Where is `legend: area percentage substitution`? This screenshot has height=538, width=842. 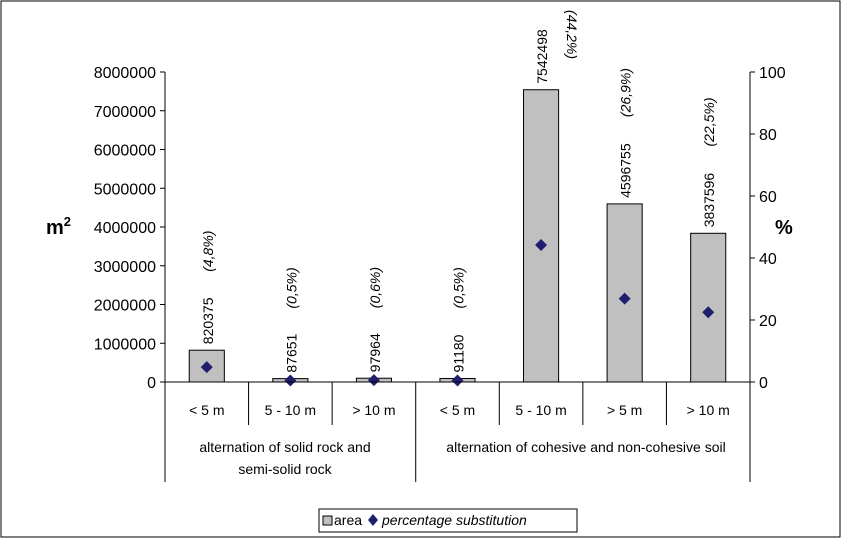 legend: area percentage substitution is located at coordinates (448, 520).